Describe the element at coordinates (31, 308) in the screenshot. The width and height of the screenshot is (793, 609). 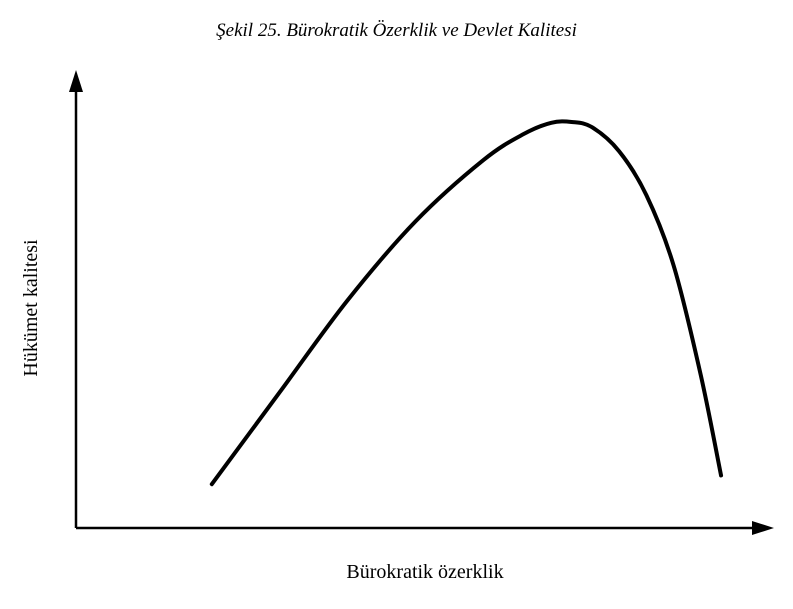
I see `y-axis-label: Hükümet kalitesi` at that location.